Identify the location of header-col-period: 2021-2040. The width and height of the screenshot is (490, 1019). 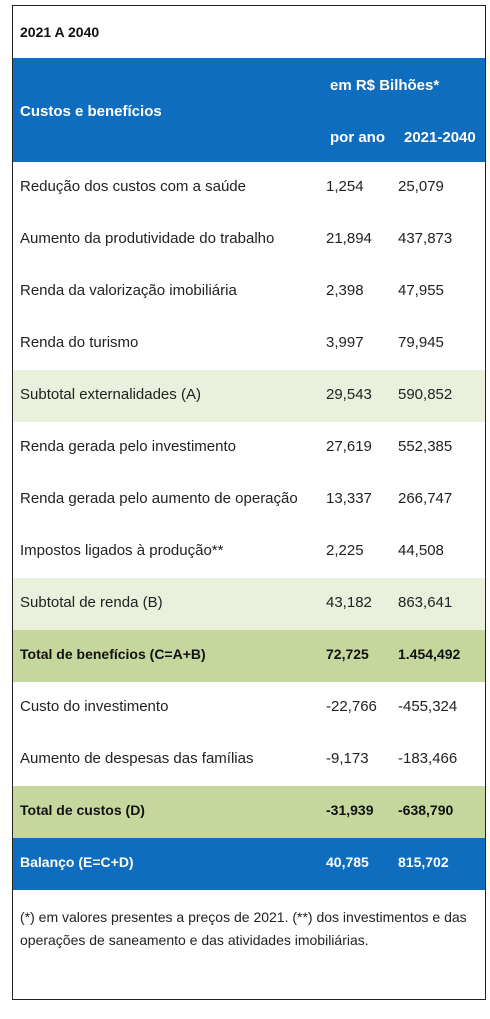
(440, 137).